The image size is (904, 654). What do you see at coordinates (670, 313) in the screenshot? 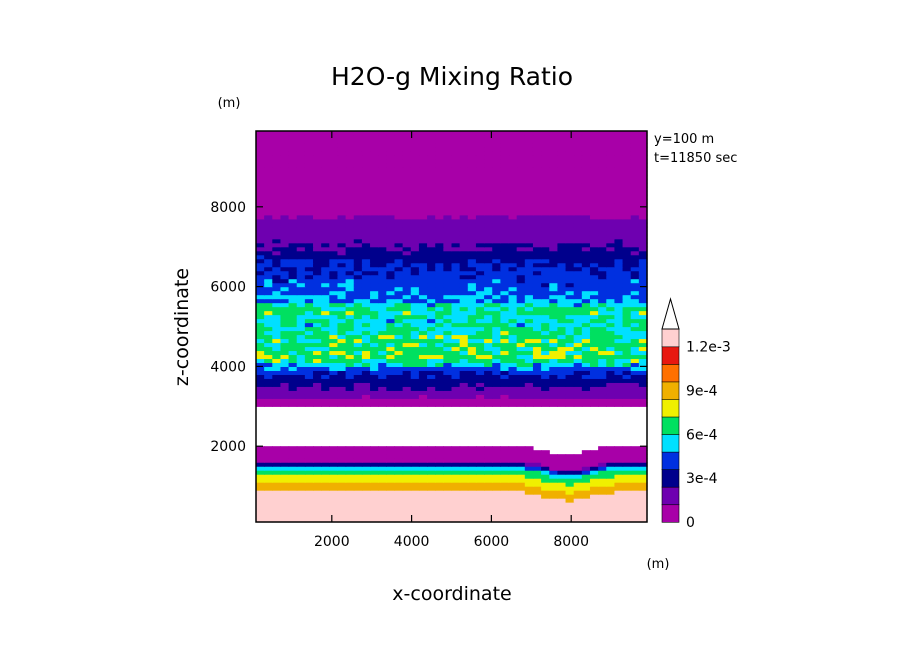
I see `colorbar-extend-arrow` at bounding box center [670, 313].